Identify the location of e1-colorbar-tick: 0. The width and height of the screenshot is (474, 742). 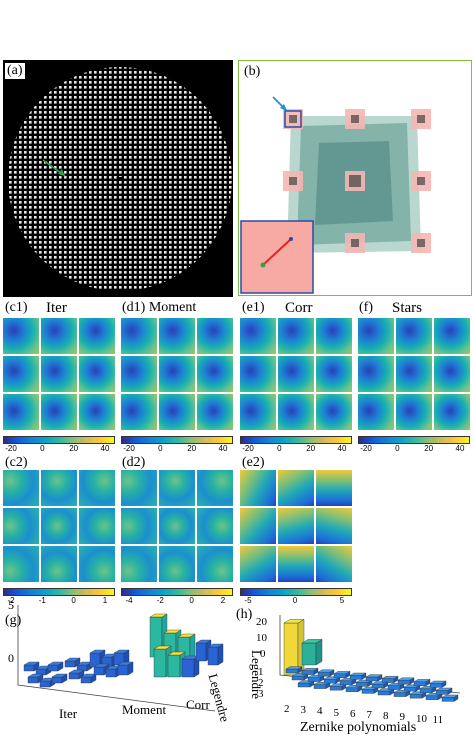
(279, 448).